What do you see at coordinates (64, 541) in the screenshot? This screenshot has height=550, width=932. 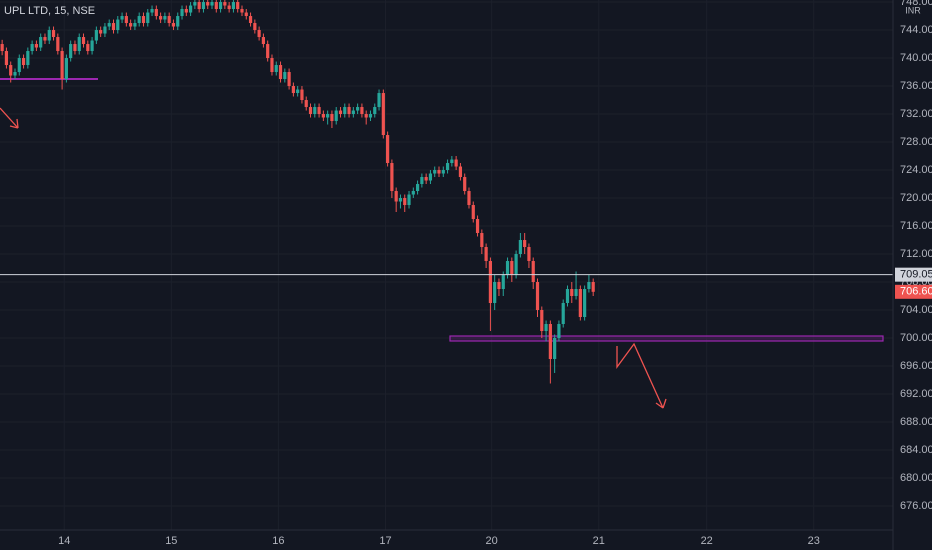 I see `x-tick-label: 14` at bounding box center [64, 541].